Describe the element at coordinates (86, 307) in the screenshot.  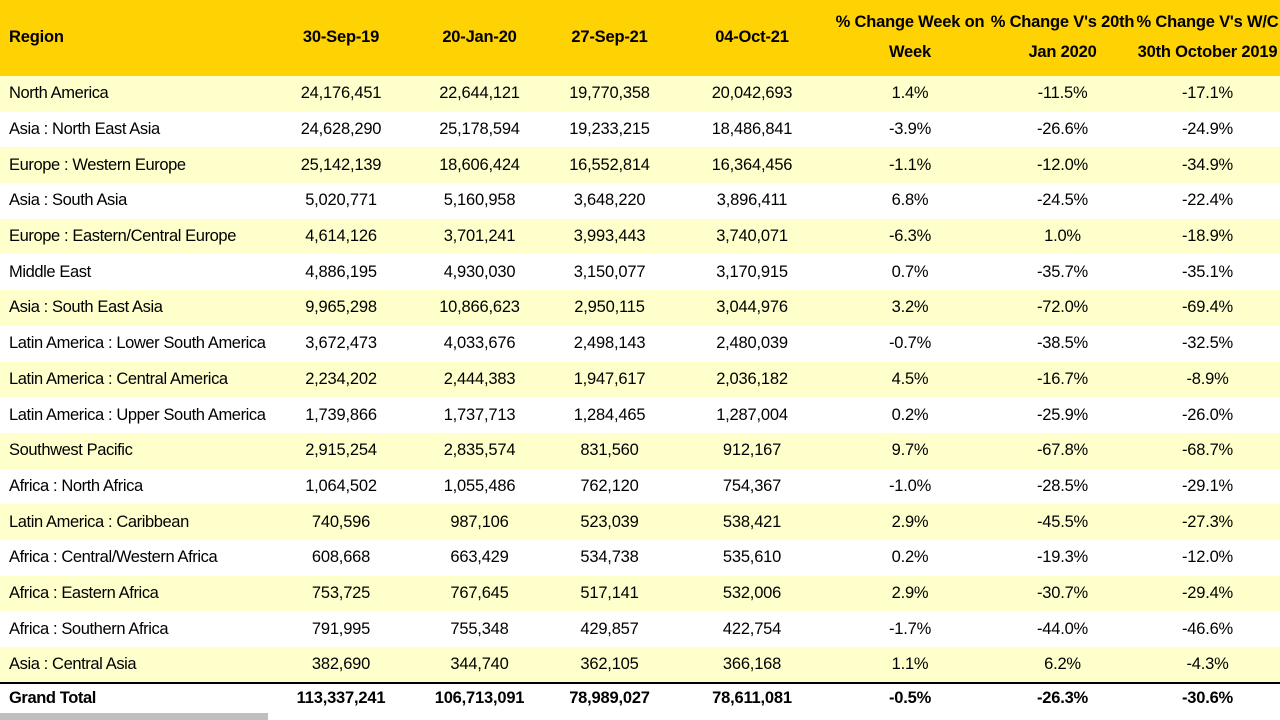
I see `region-cell: Asia : South East Asia` at that location.